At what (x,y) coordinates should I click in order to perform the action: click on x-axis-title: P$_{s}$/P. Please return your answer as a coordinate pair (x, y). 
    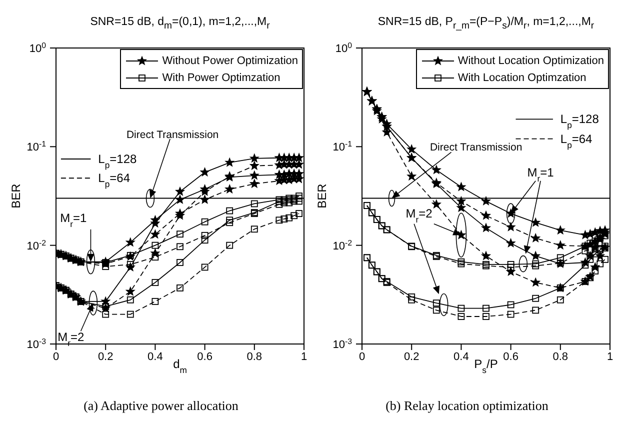
    Looking at the image, I should click on (486, 366).